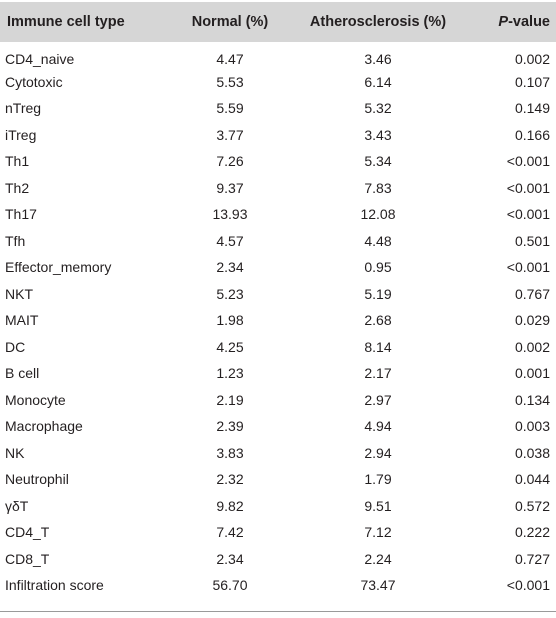  Describe the element at coordinates (532, 558) in the screenshot. I see `cell-p-value: 0.727` at that location.